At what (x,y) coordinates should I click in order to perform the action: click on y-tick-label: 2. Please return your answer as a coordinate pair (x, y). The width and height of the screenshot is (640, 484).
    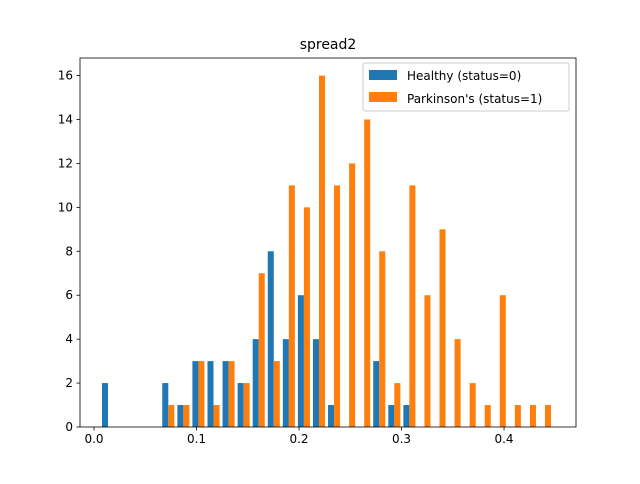
    Looking at the image, I should click on (69, 383).